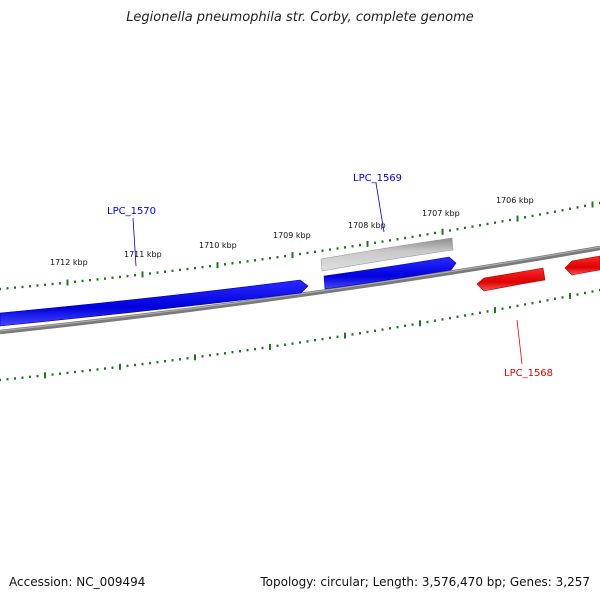 Image resolution: width=600 pixels, height=600 pixels. What do you see at coordinates (69, 262) in the screenshot?
I see `tick-label-1712: 1712 kbp` at bounding box center [69, 262].